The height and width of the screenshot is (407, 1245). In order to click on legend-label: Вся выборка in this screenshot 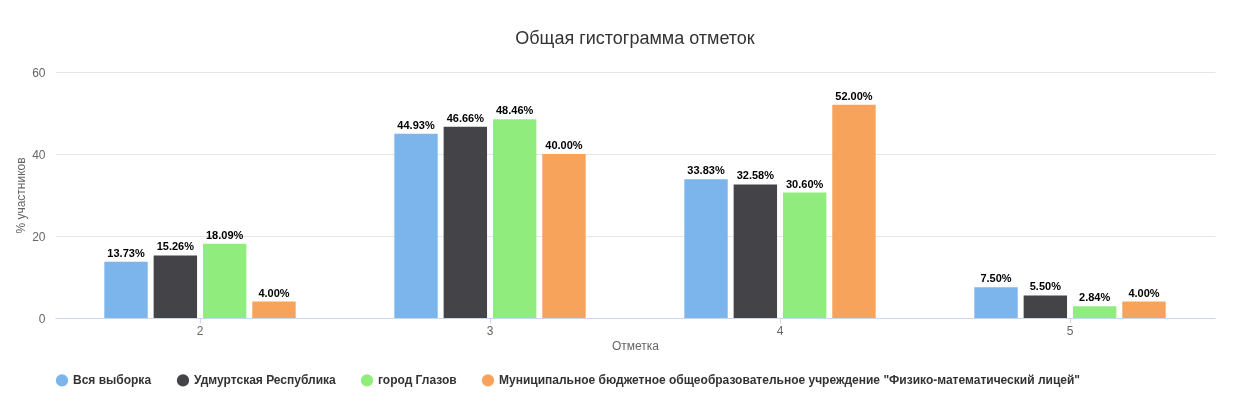, I will do `click(112, 380)`.